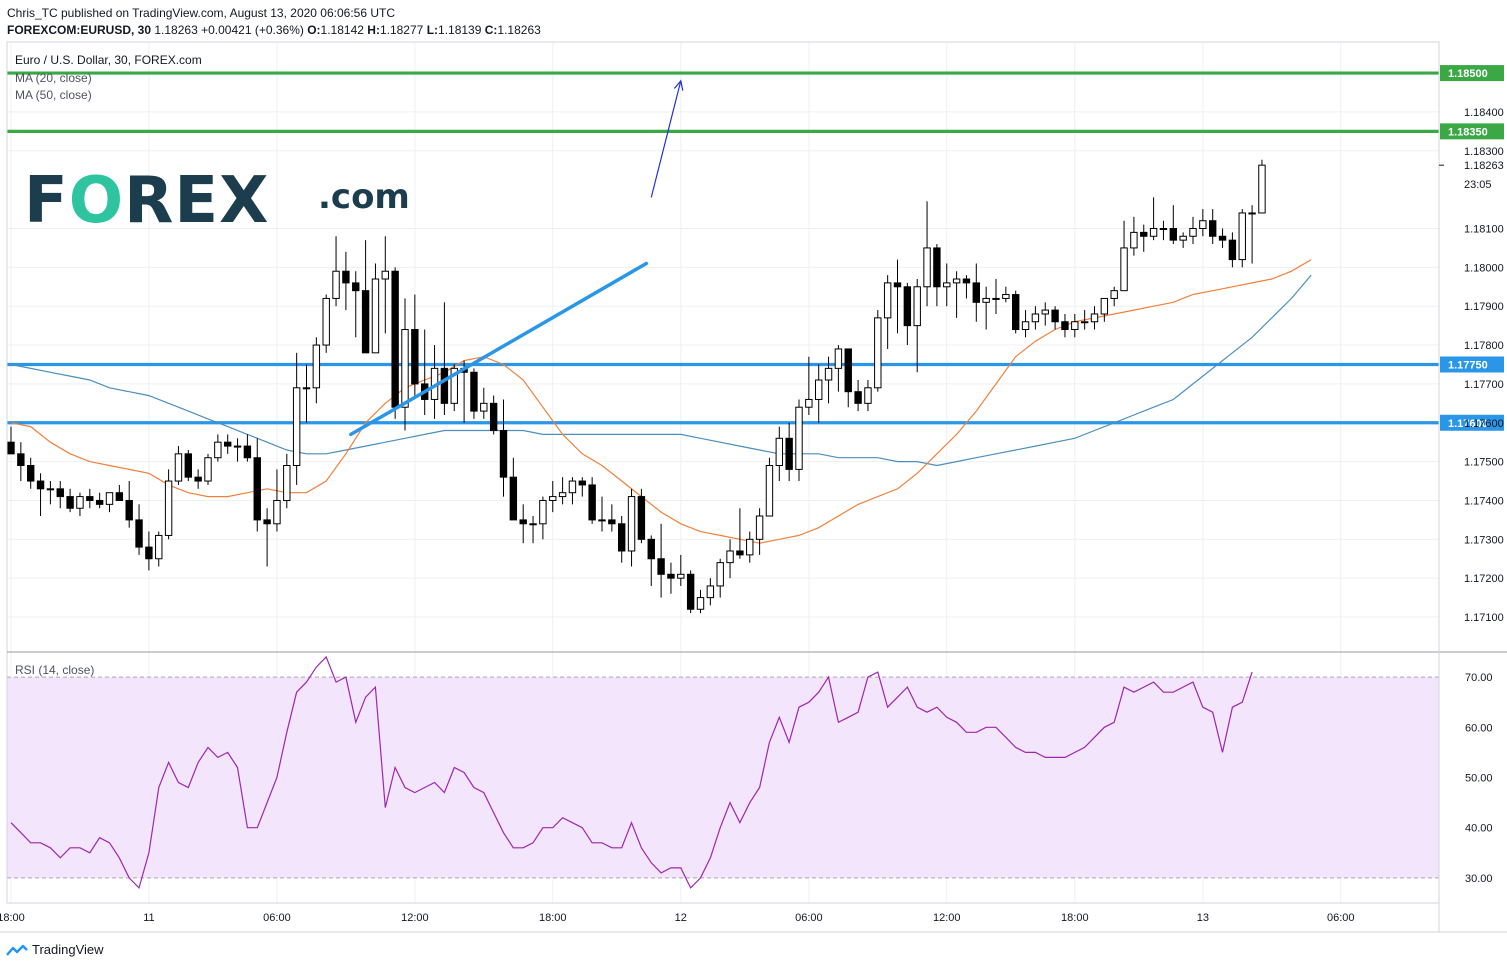  Describe the element at coordinates (1484, 618) in the screenshot. I see `price-tick-label: 1.17100` at that location.